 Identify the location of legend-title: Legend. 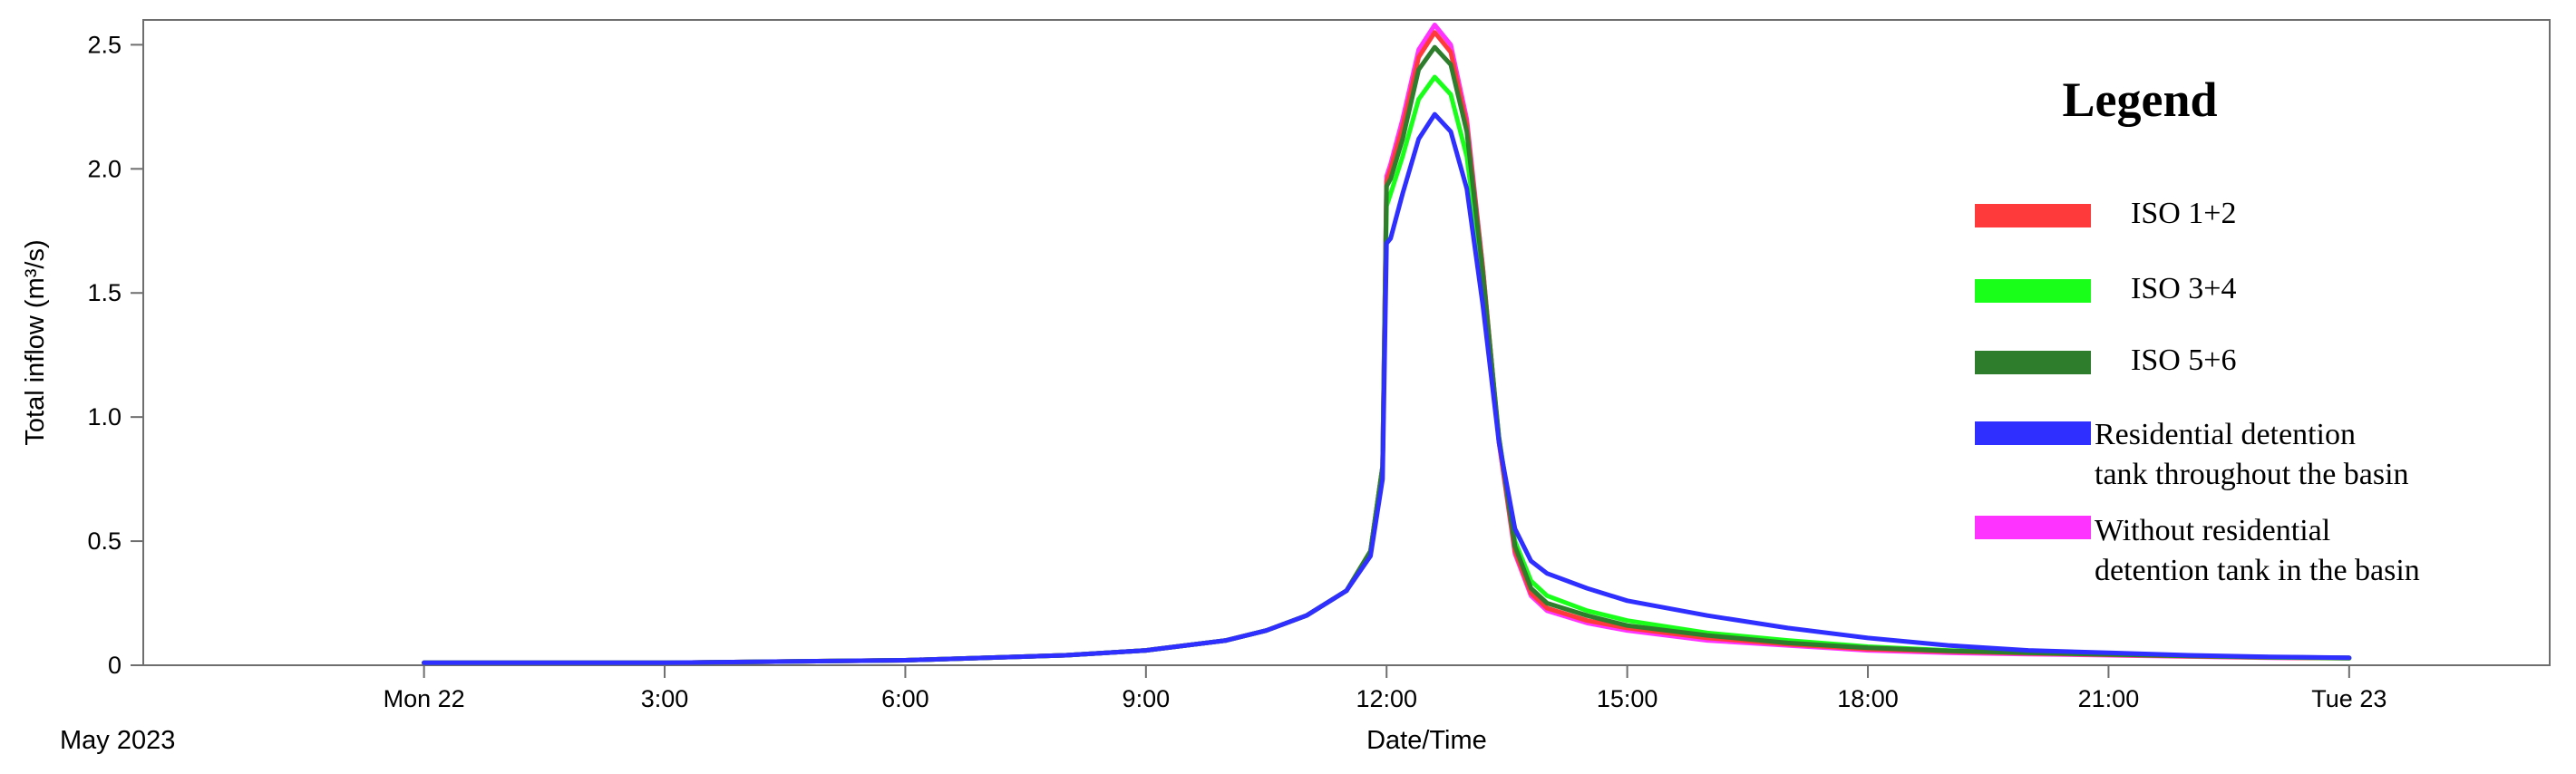
(2139, 100).